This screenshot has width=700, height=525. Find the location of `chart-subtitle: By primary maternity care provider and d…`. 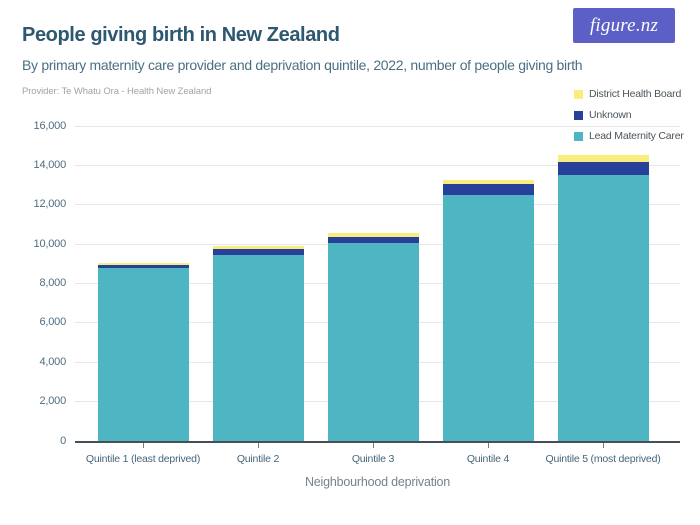

chart-subtitle: By primary maternity care provider and d… is located at coordinates (302, 65).